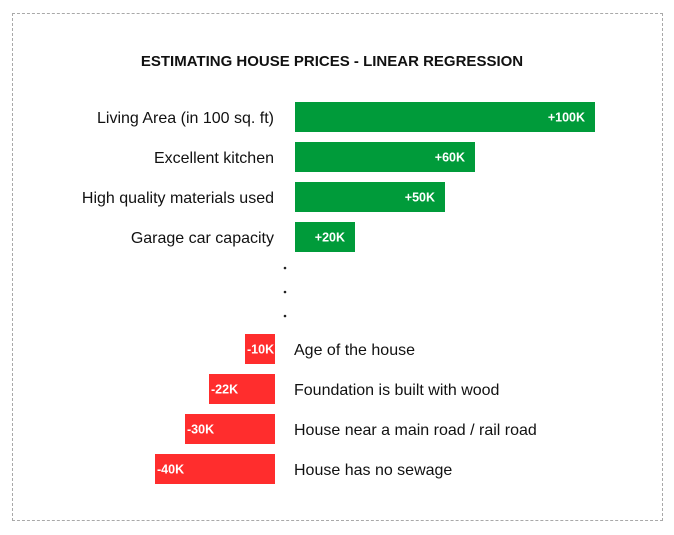 Image resolution: width=674 pixels, height=535 pixels. I want to click on bar-value-label: +60K, so click(450, 158).